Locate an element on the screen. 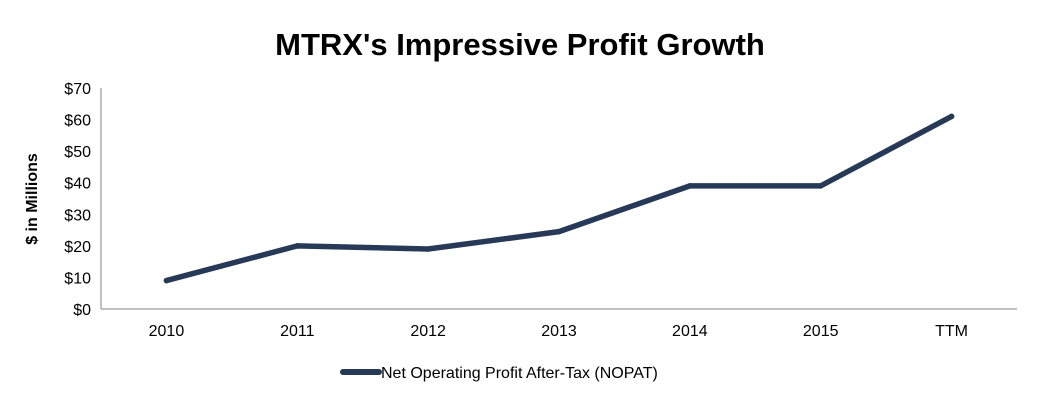 The image size is (1041, 405). y-tick-label: $40 is located at coordinates (77, 184).